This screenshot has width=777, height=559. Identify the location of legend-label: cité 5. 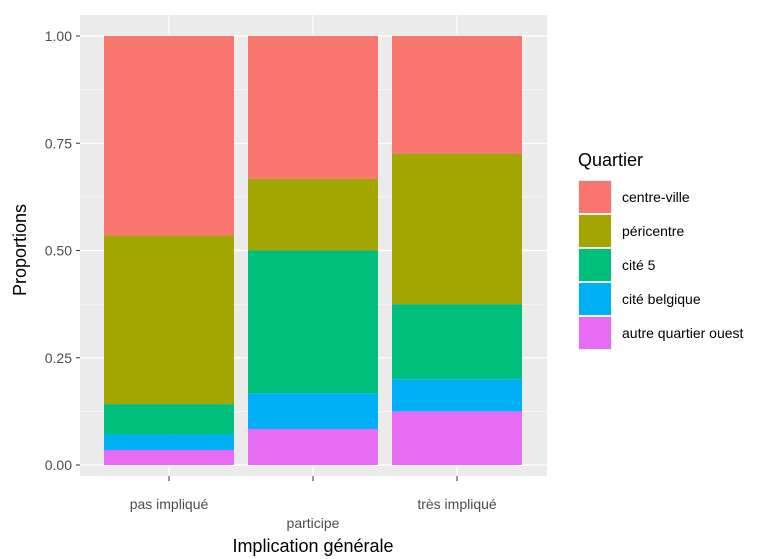
(639, 265).